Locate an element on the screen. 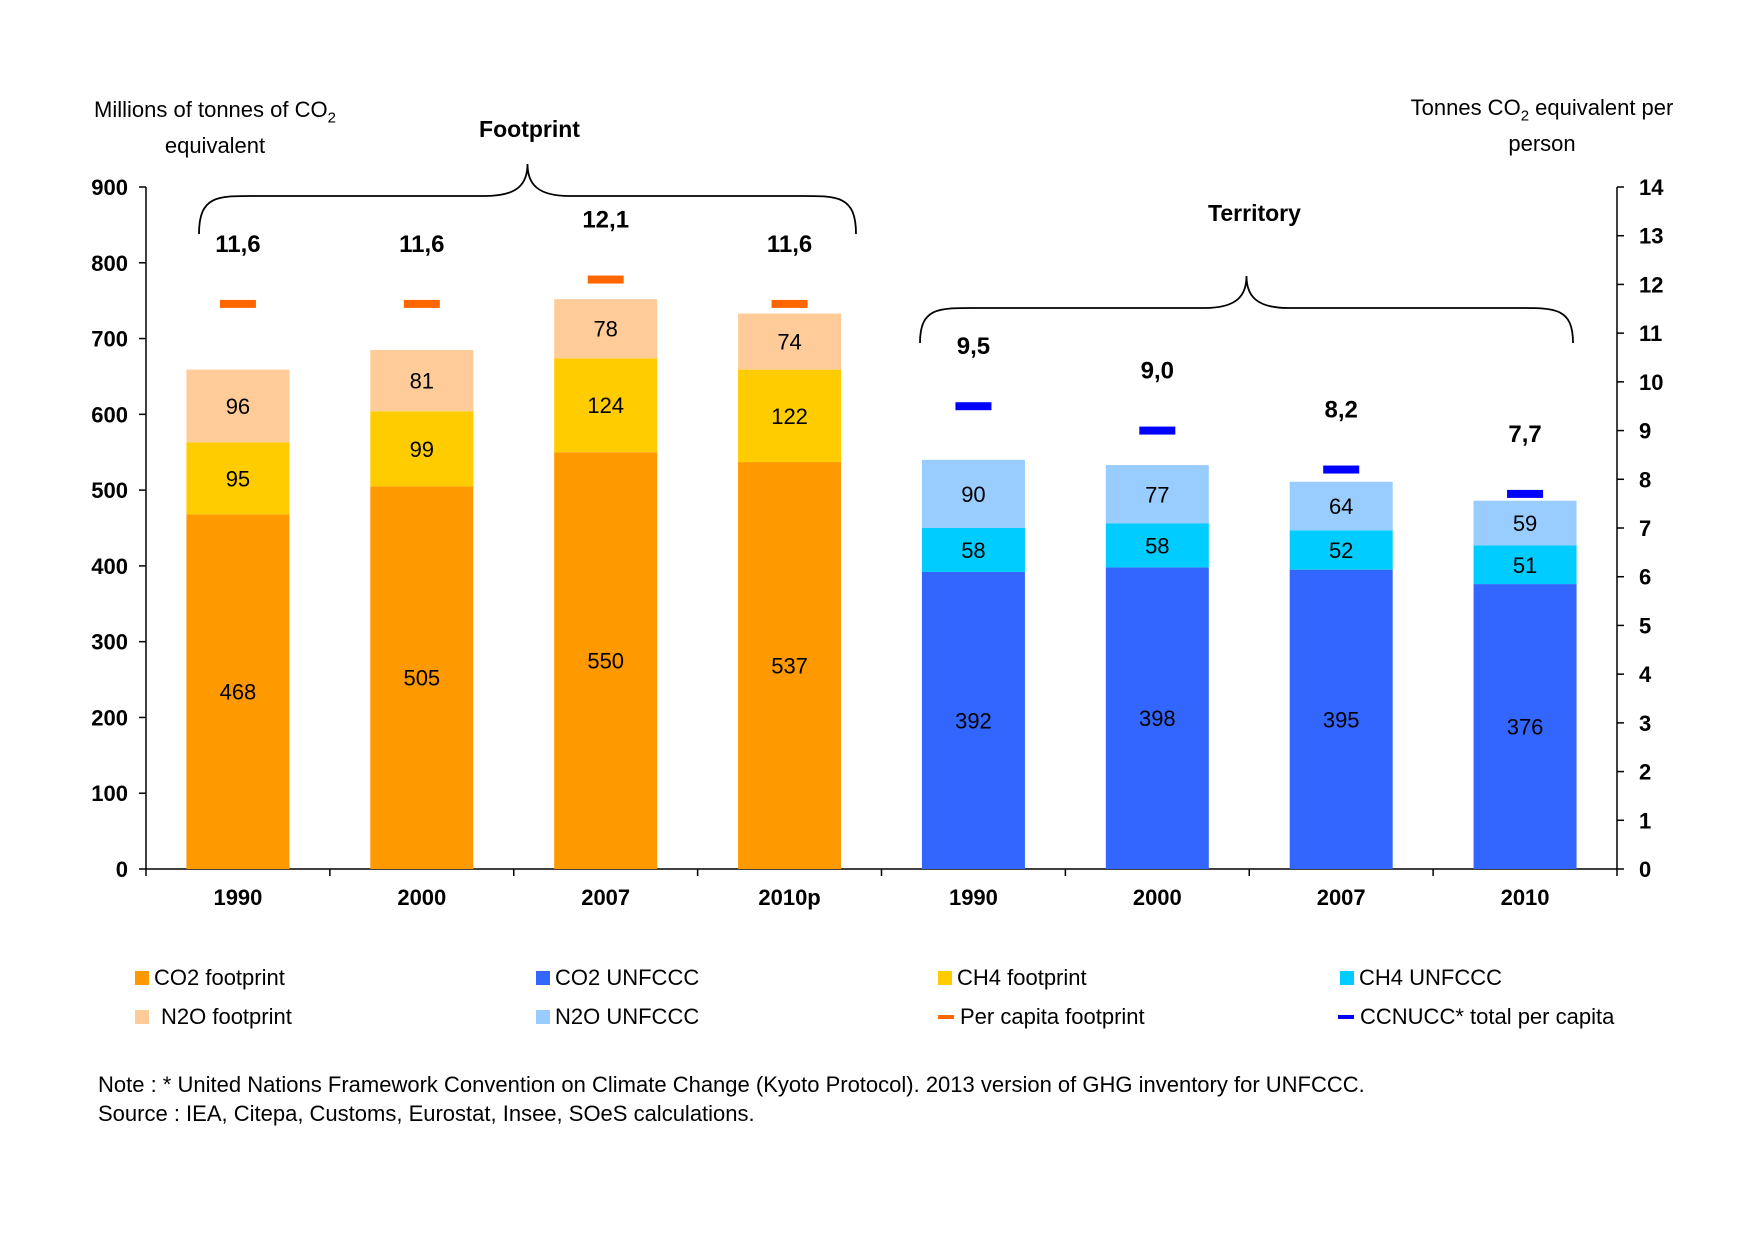  bar-data-label: 392 is located at coordinates (973, 720).